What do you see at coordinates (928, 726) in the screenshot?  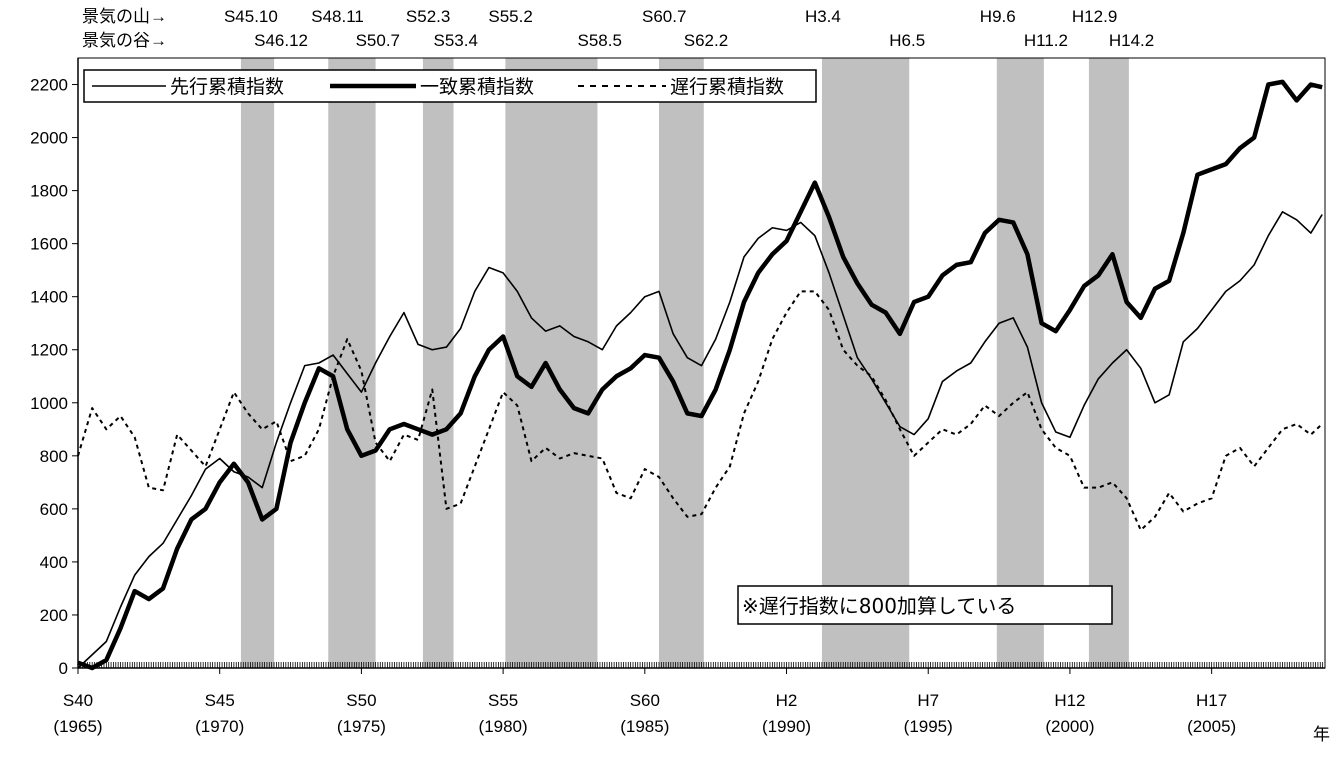 I see `x-tick-year-label-6: (1995)` at bounding box center [928, 726].